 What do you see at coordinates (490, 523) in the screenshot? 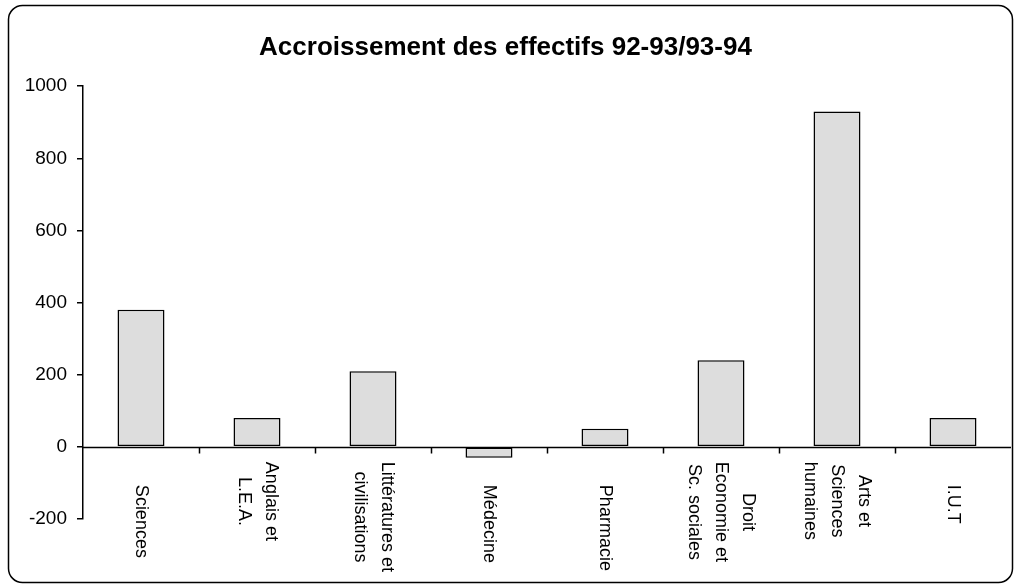
I see `x-tick-label: Médecine` at bounding box center [490, 523].